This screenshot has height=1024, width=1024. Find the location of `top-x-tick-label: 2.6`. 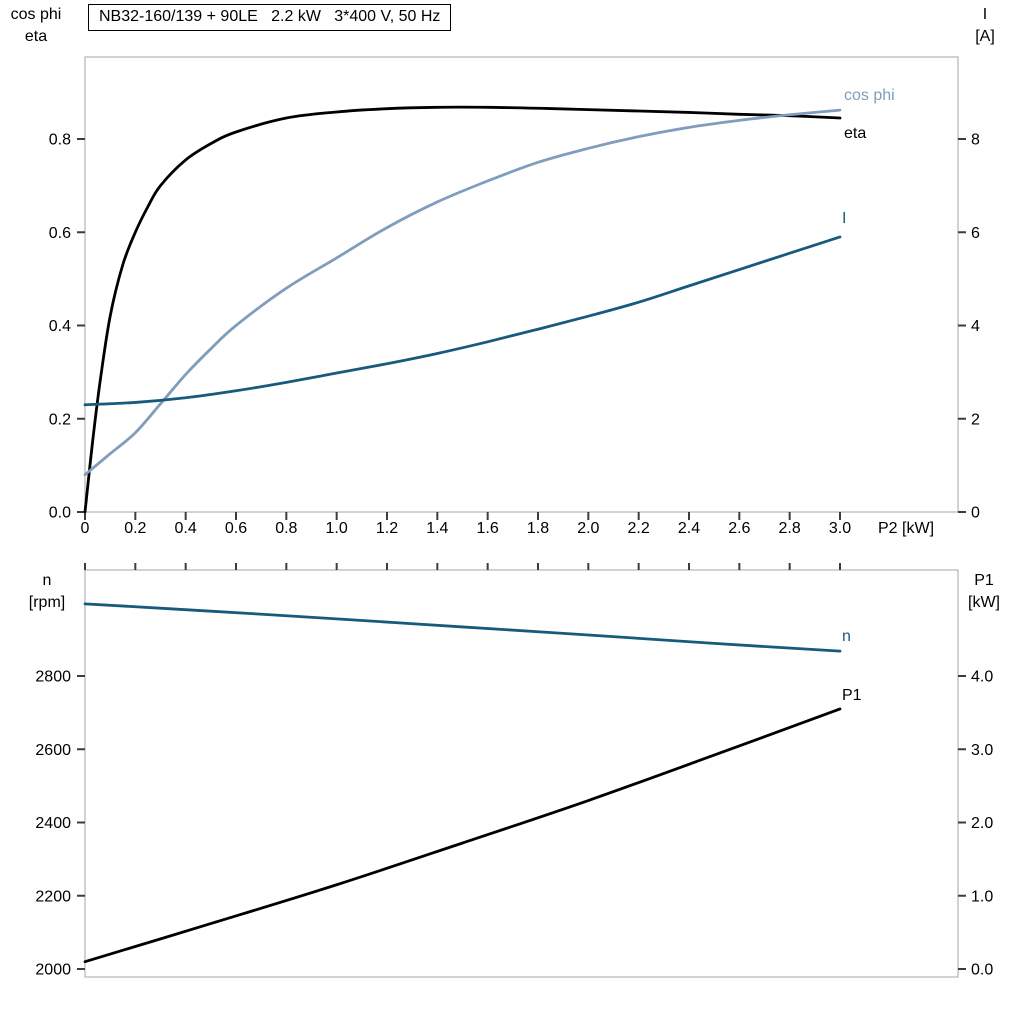

top-x-tick-label: 2.6 is located at coordinates (739, 528).